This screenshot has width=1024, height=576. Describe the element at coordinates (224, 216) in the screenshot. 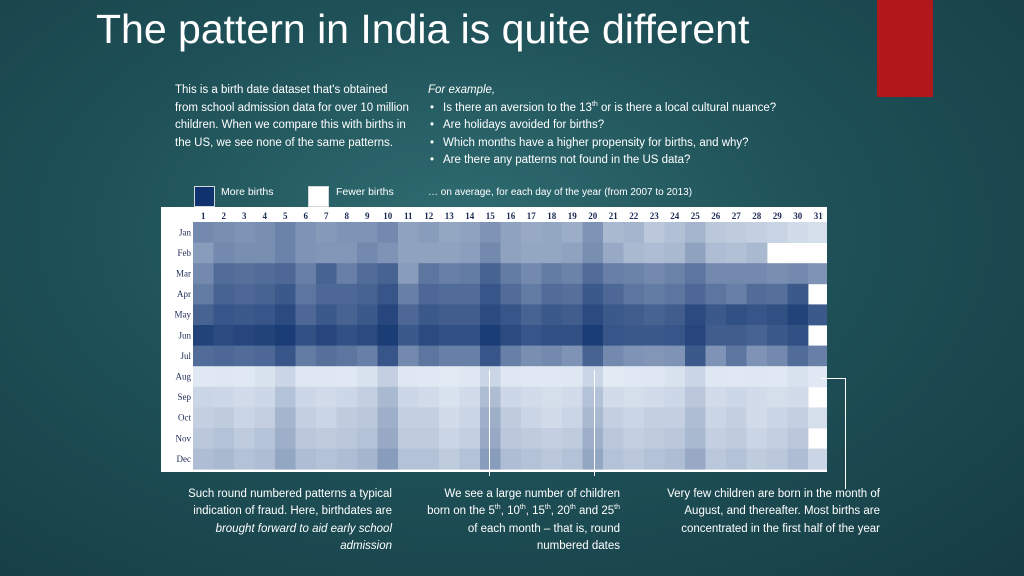

I see `x-tick-label: 2` at that location.